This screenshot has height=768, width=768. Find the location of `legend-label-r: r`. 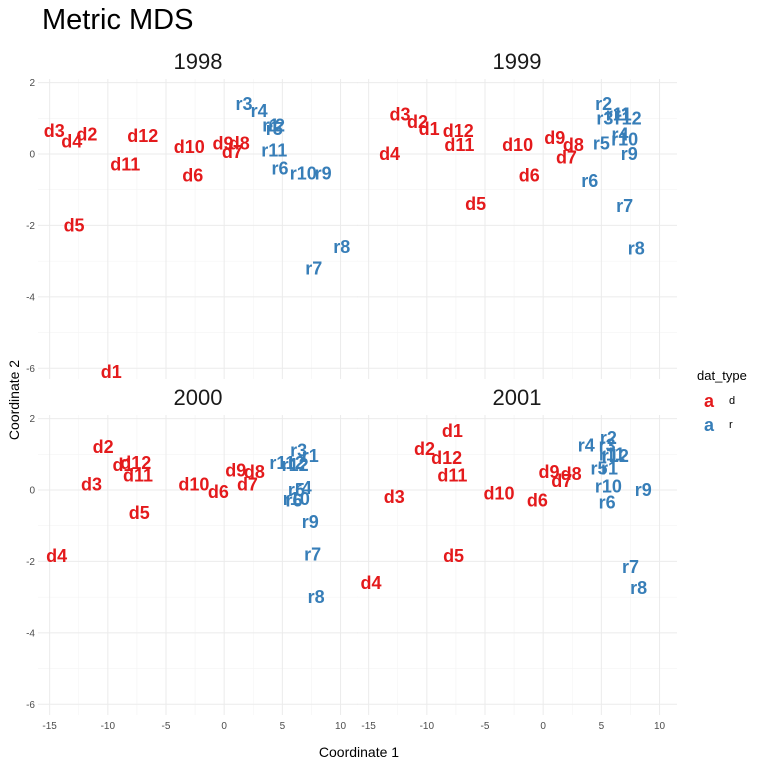

legend-label-r: r is located at coordinates (731, 425).